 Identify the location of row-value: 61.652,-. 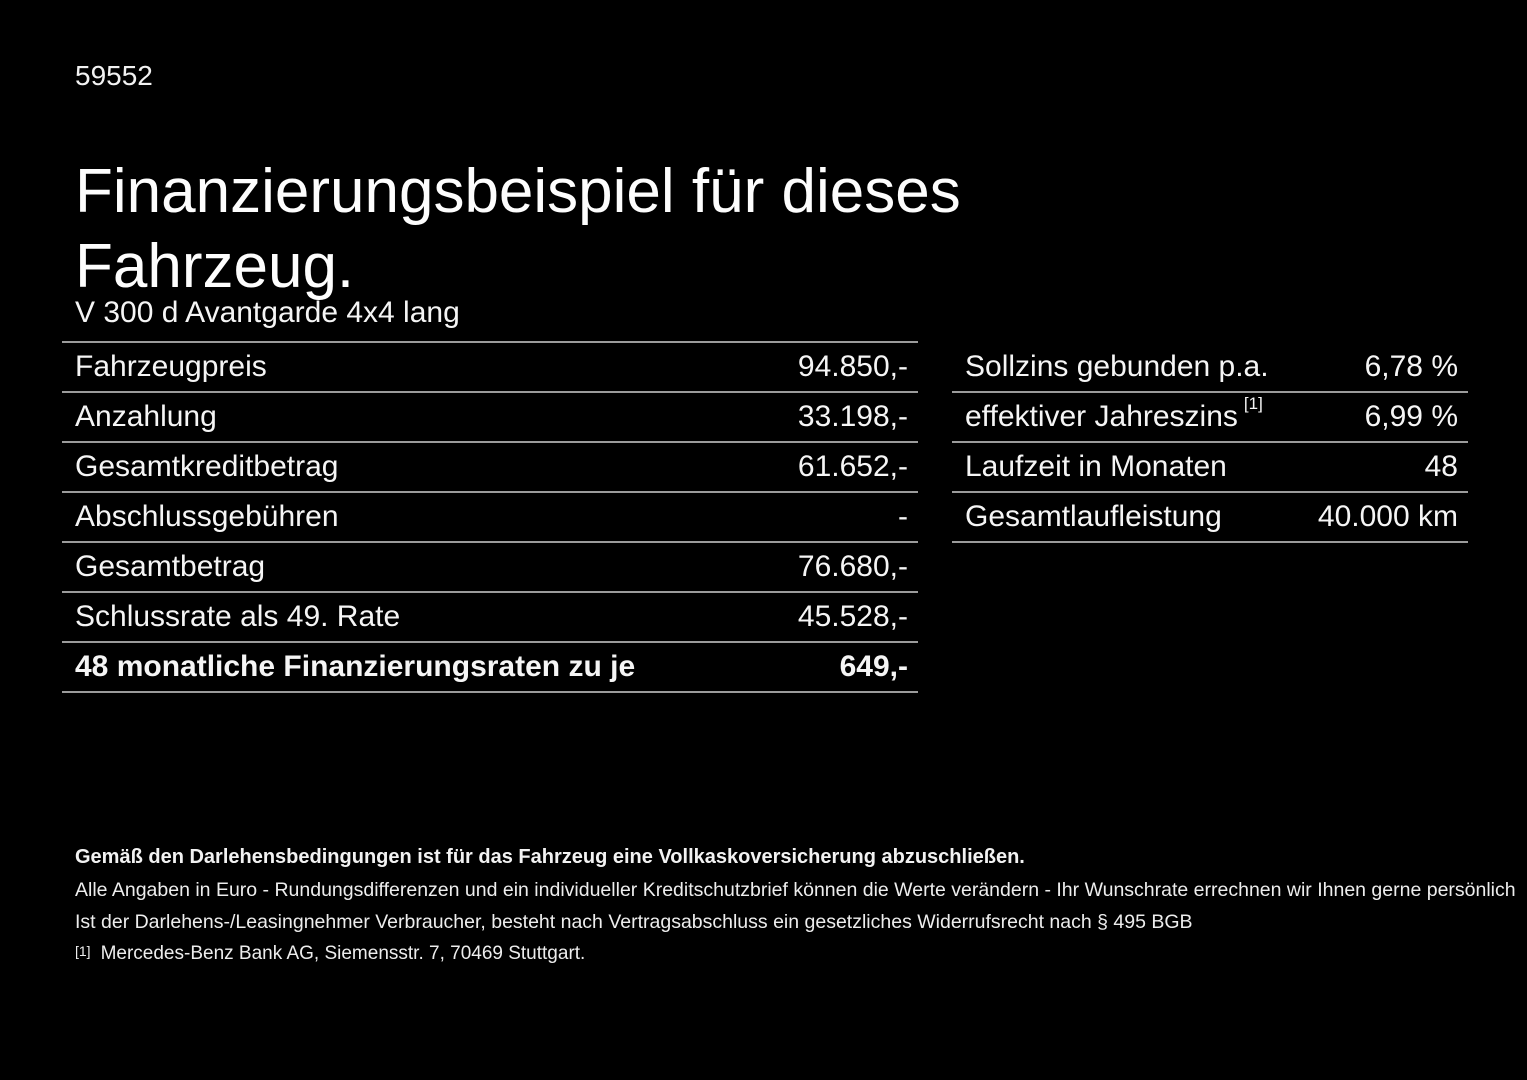
(852, 466).